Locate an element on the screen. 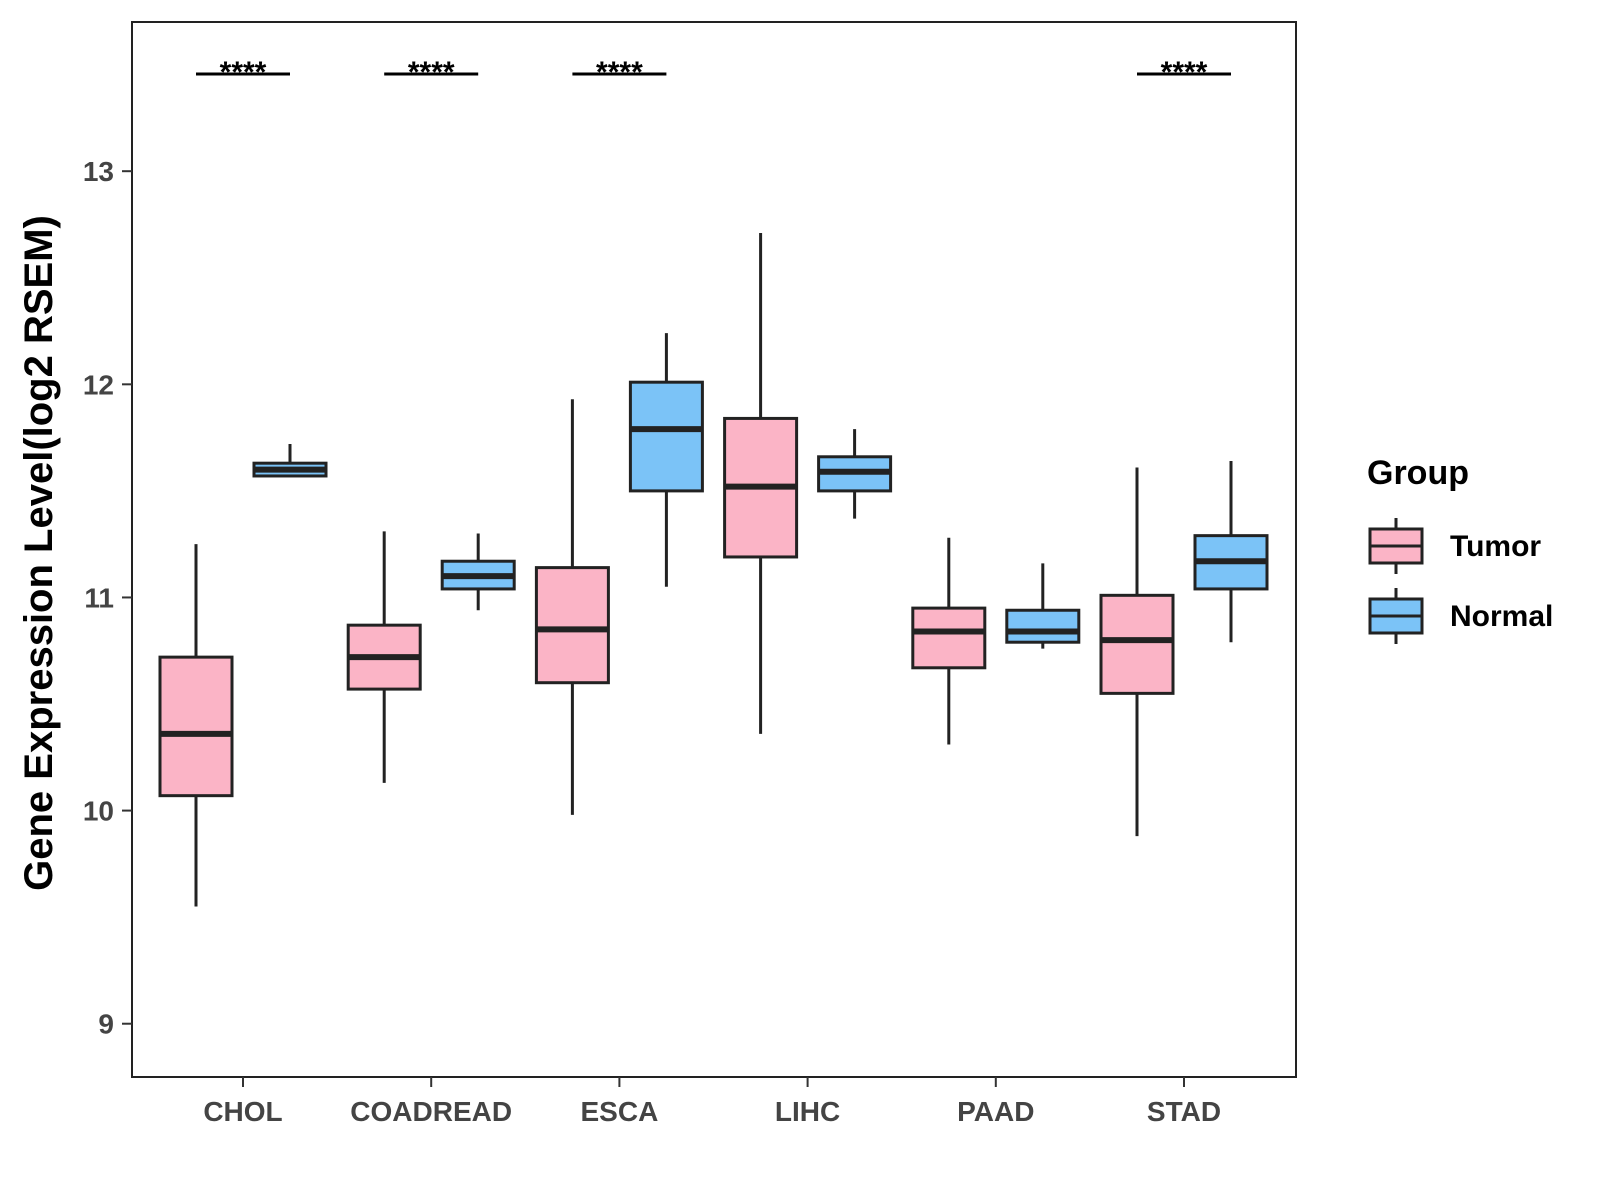 Image resolution: width=1600 pixels, height=1200 pixels. y-tick-label: 12 is located at coordinates (98, 384).